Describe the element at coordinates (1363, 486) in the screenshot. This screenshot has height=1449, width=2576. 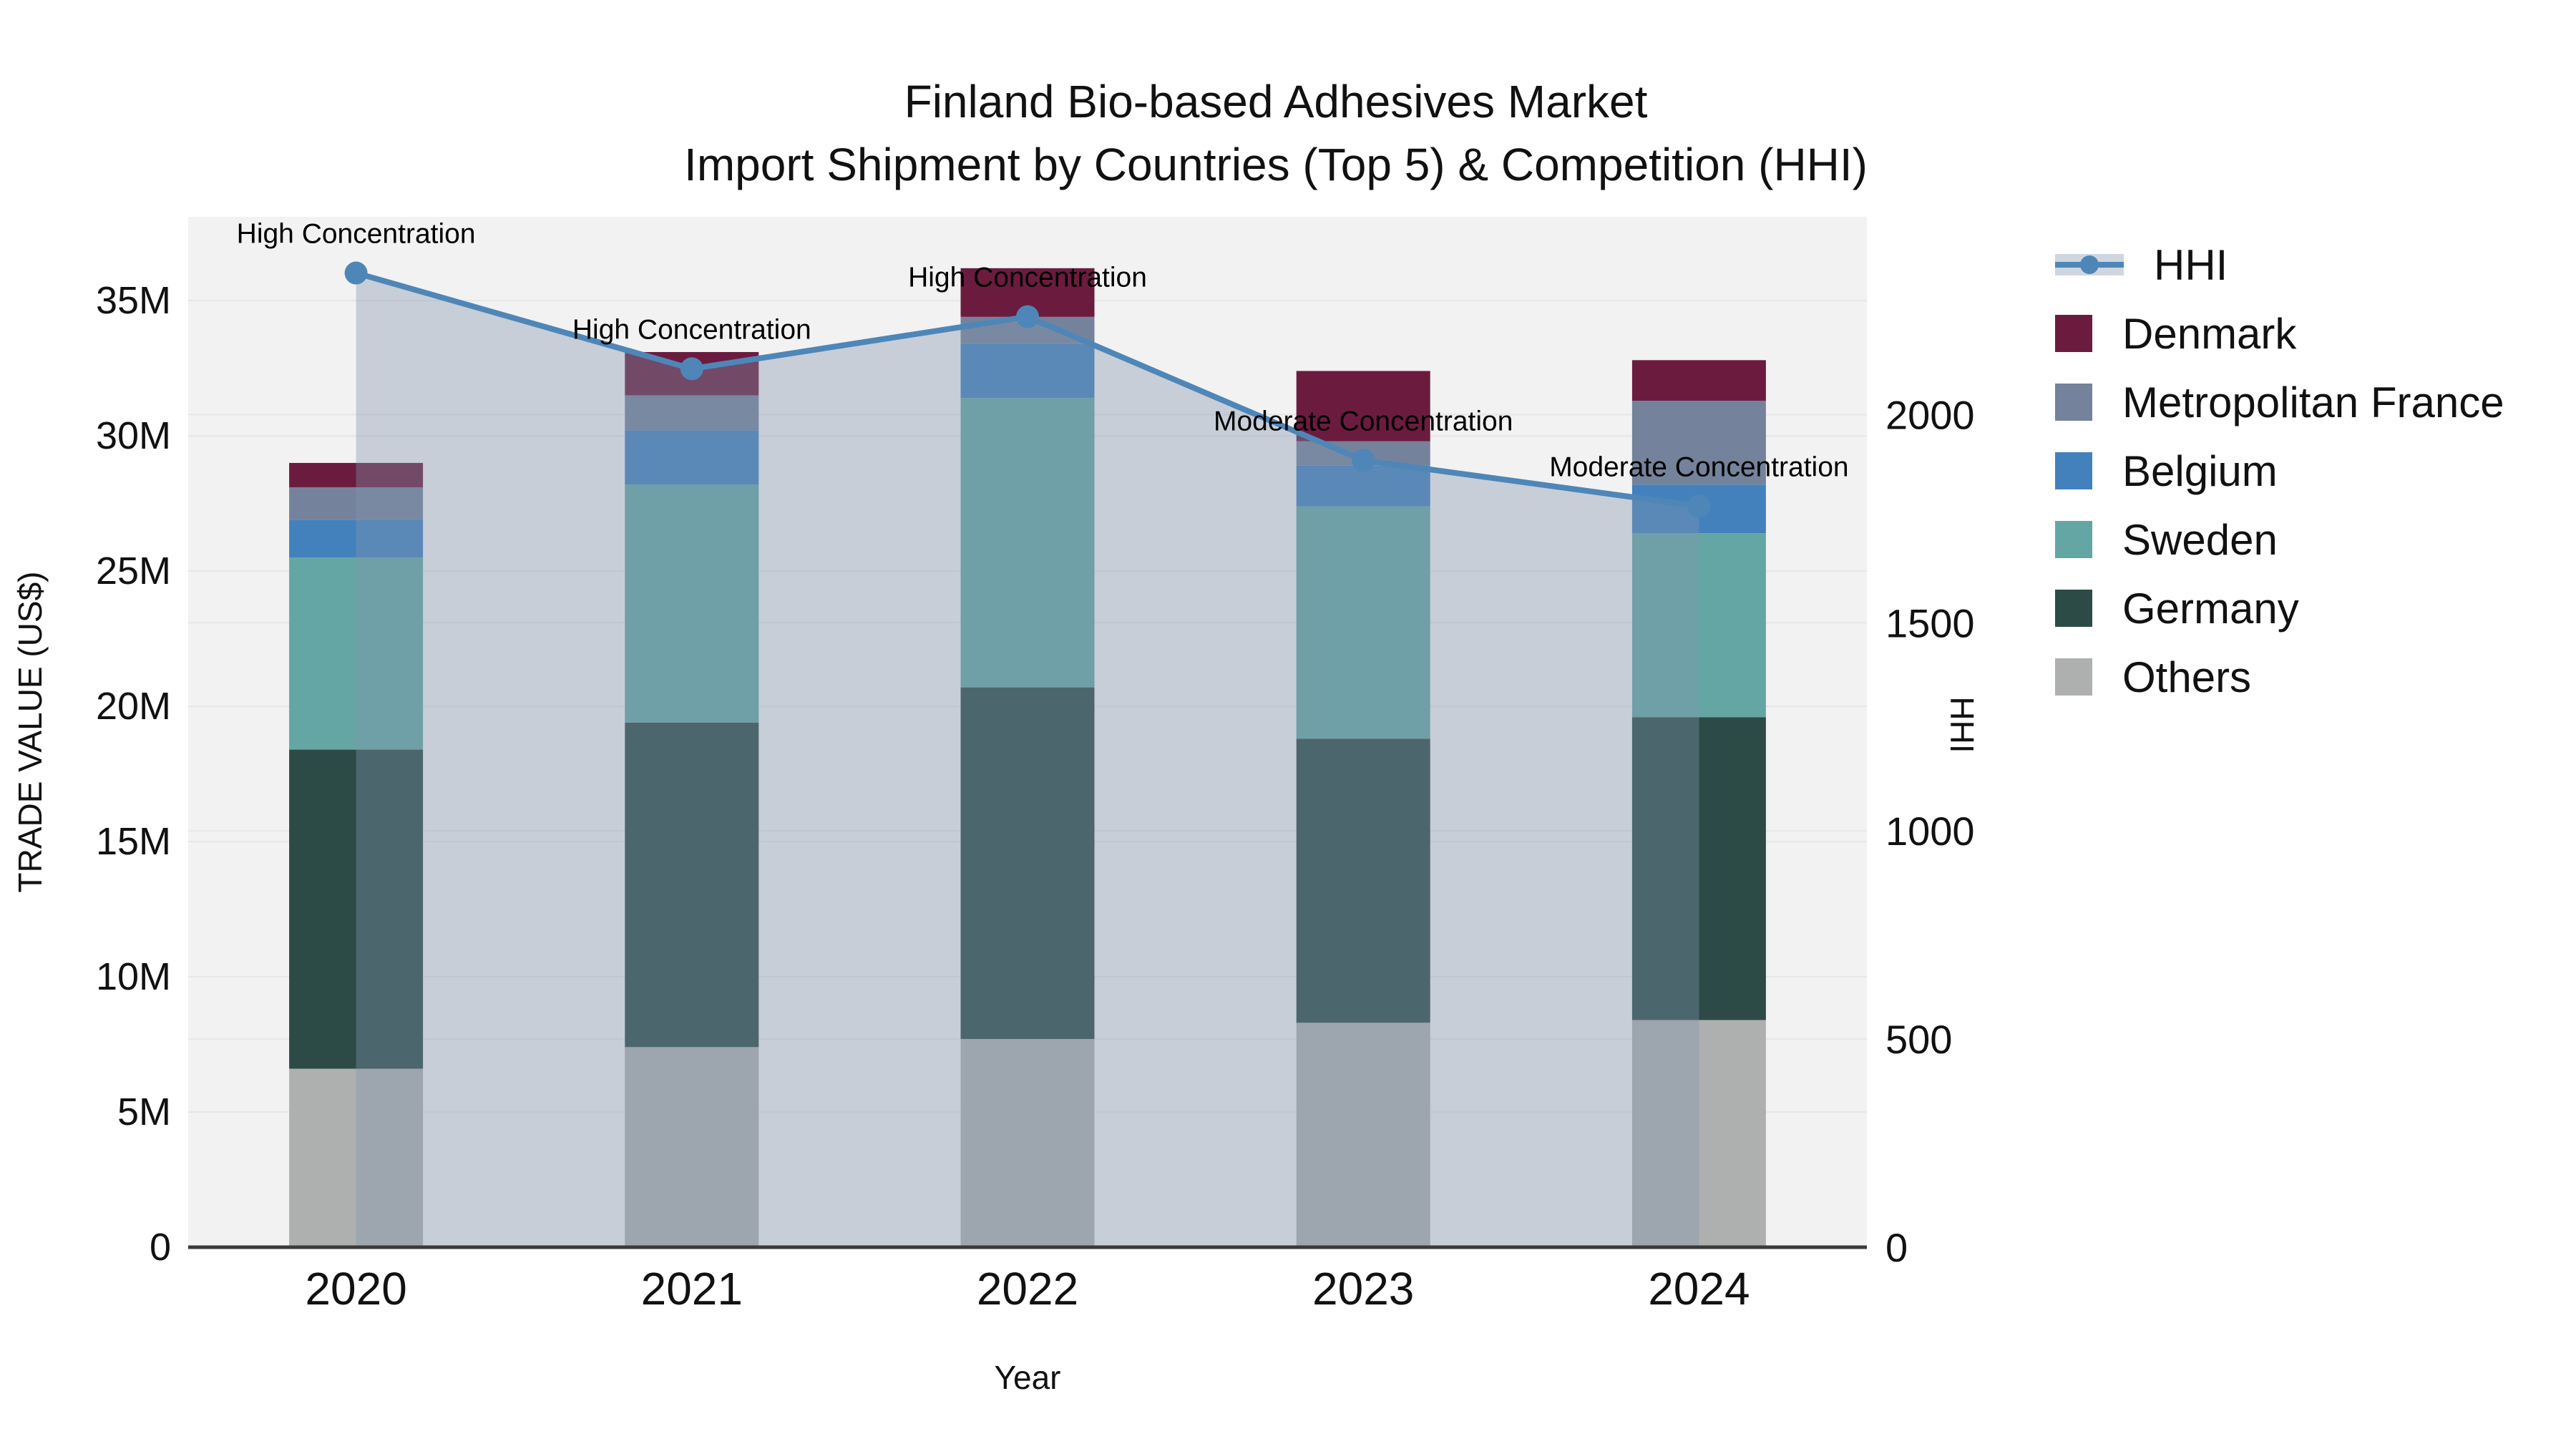
I see `bar-segment-belgium-2023` at that location.